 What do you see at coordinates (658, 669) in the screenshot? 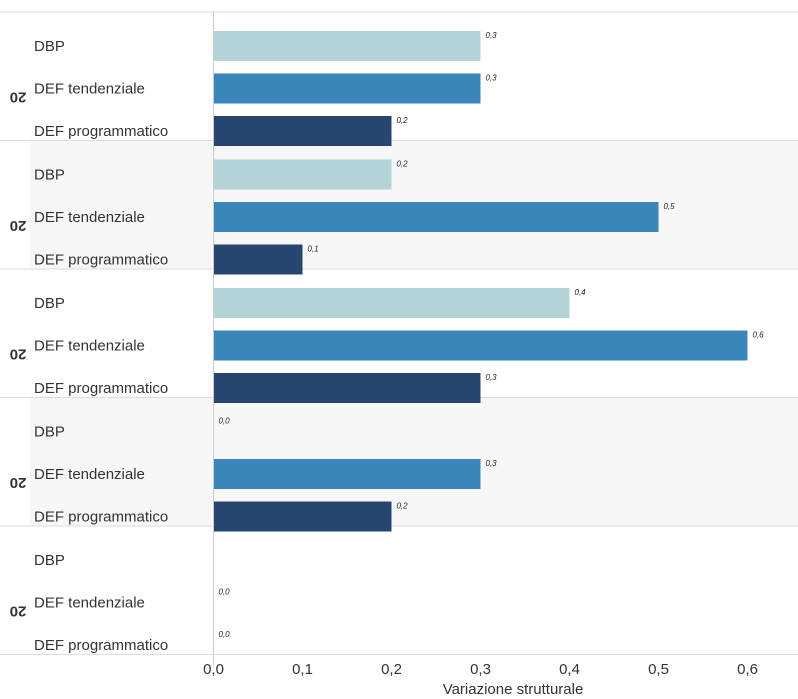
I see `x-tick-label: 0,5` at bounding box center [658, 669].